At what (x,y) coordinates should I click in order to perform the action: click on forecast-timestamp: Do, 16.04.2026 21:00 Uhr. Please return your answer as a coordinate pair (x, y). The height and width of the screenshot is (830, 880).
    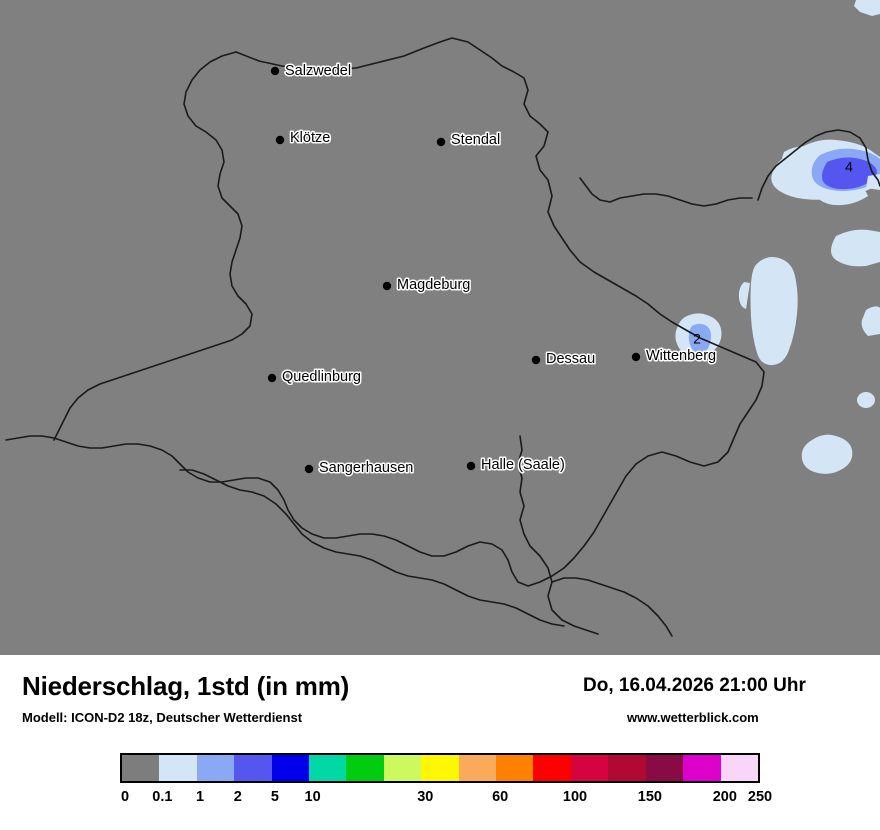
    Looking at the image, I should click on (694, 685).